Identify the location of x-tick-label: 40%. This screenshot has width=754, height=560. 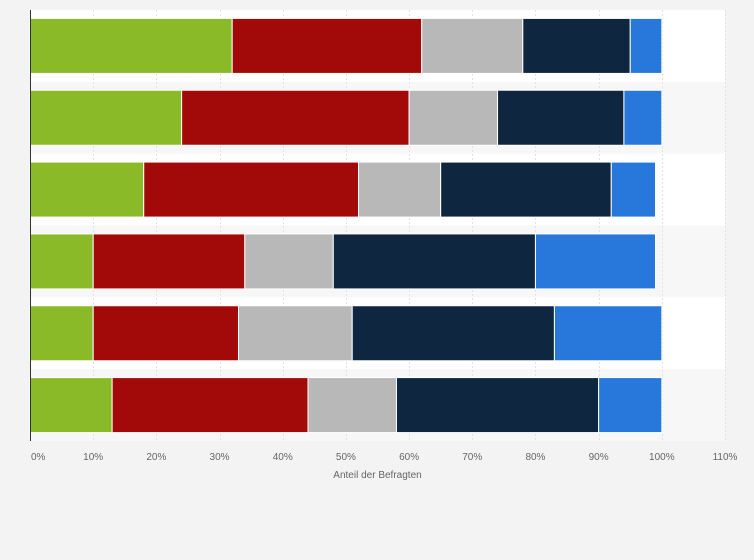
(283, 457).